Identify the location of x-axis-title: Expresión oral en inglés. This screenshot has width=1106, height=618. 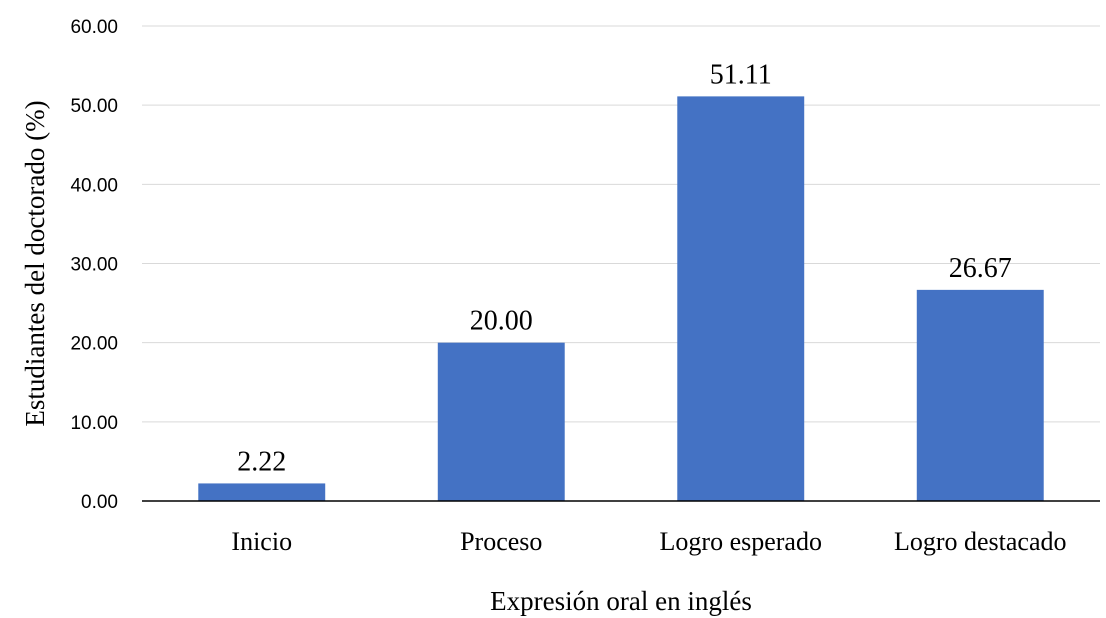
(621, 601).